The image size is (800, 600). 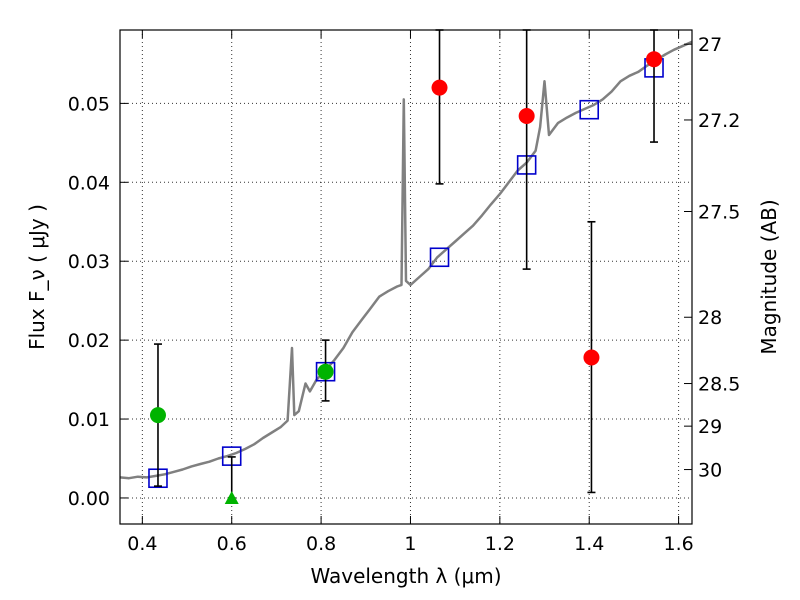 I want to click on x-tick-label: 1, so click(x=410, y=544).